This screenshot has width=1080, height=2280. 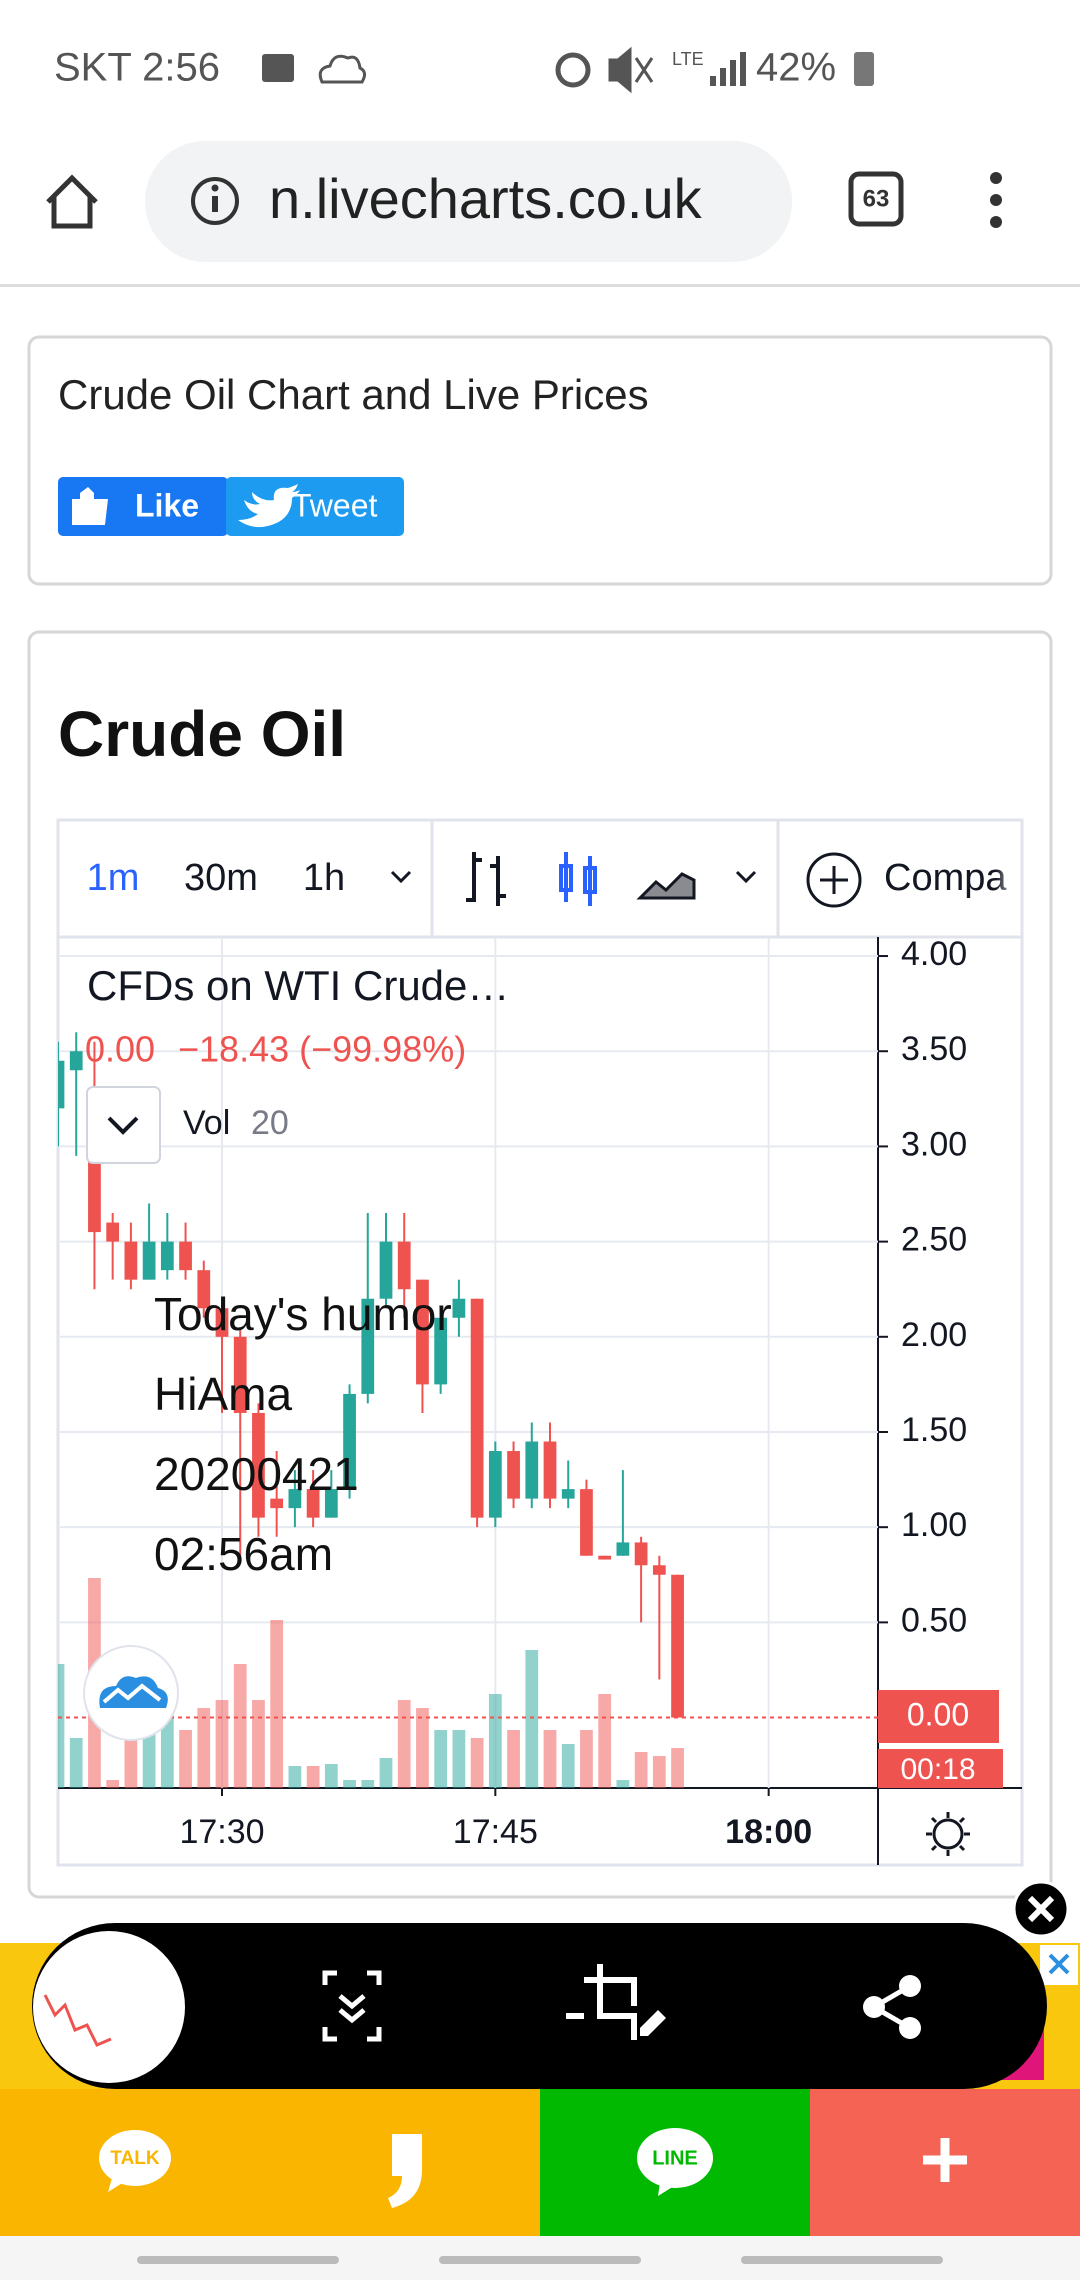 What do you see at coordinates (324, 878) in the screenshot?
I see `interval-button: 1h` at bounding box center [324, 878].